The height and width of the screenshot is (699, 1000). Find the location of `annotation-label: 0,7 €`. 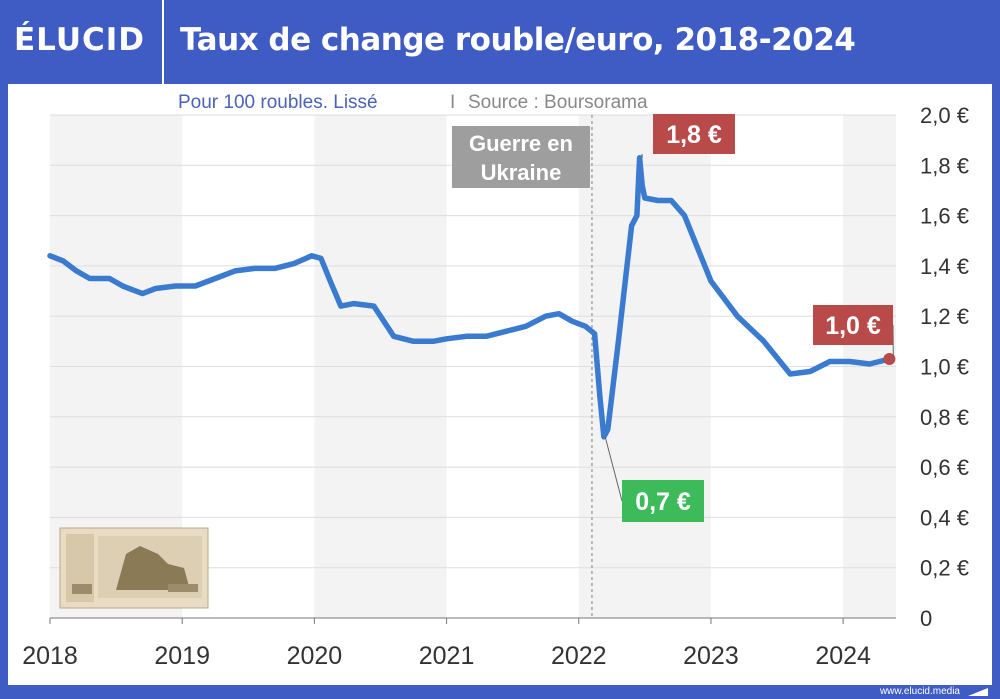

annotation-label: 0,7 € is located at coordinates (663, 502).